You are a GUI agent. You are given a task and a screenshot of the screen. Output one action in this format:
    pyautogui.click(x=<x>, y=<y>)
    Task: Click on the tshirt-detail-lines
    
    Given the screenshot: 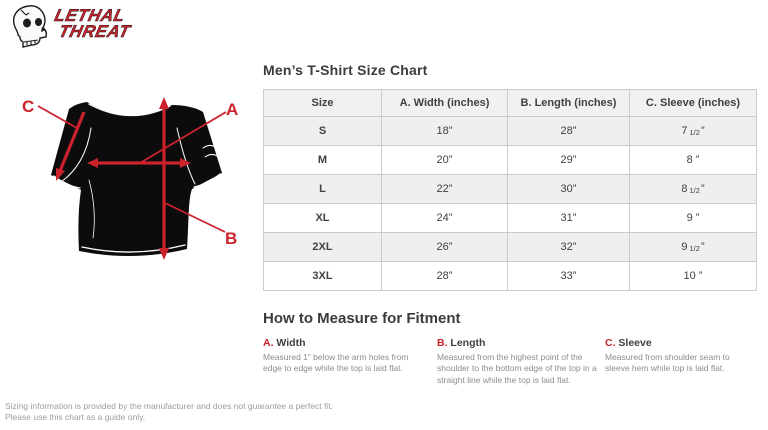 What is the action you would take?
    pyautogui.click(x=137, y=176)
    